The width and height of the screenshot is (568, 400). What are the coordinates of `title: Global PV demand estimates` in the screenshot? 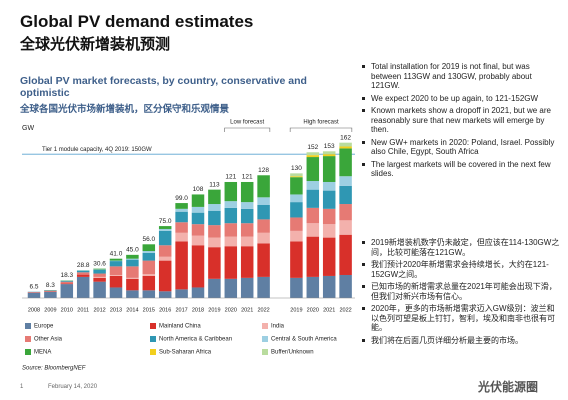 It's located at (137, 21).